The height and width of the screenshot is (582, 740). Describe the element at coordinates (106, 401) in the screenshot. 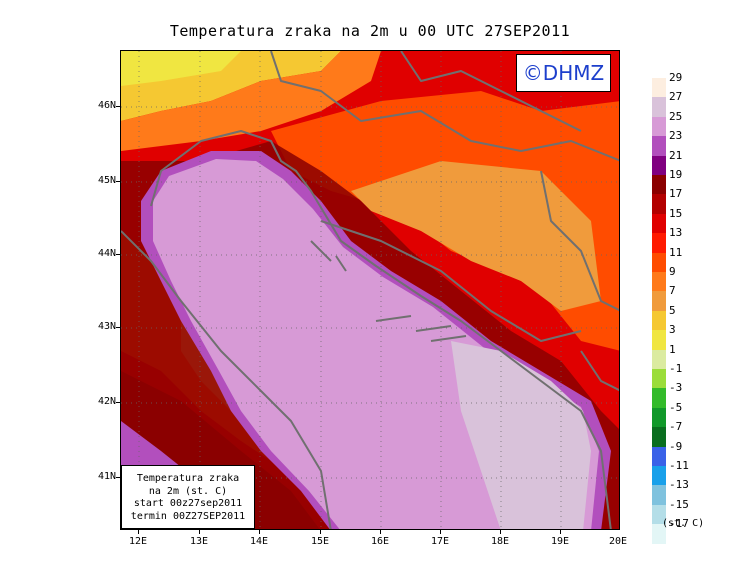

I see `lat-label-42n: 42N` at that location.